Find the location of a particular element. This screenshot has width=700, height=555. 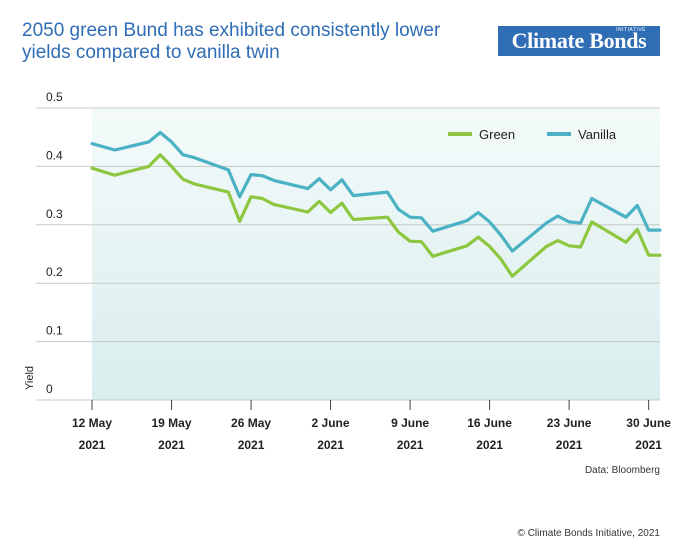

climate-bonds-logo: Climate Bonds INITIATIVE is located at coordinates (579, 41).